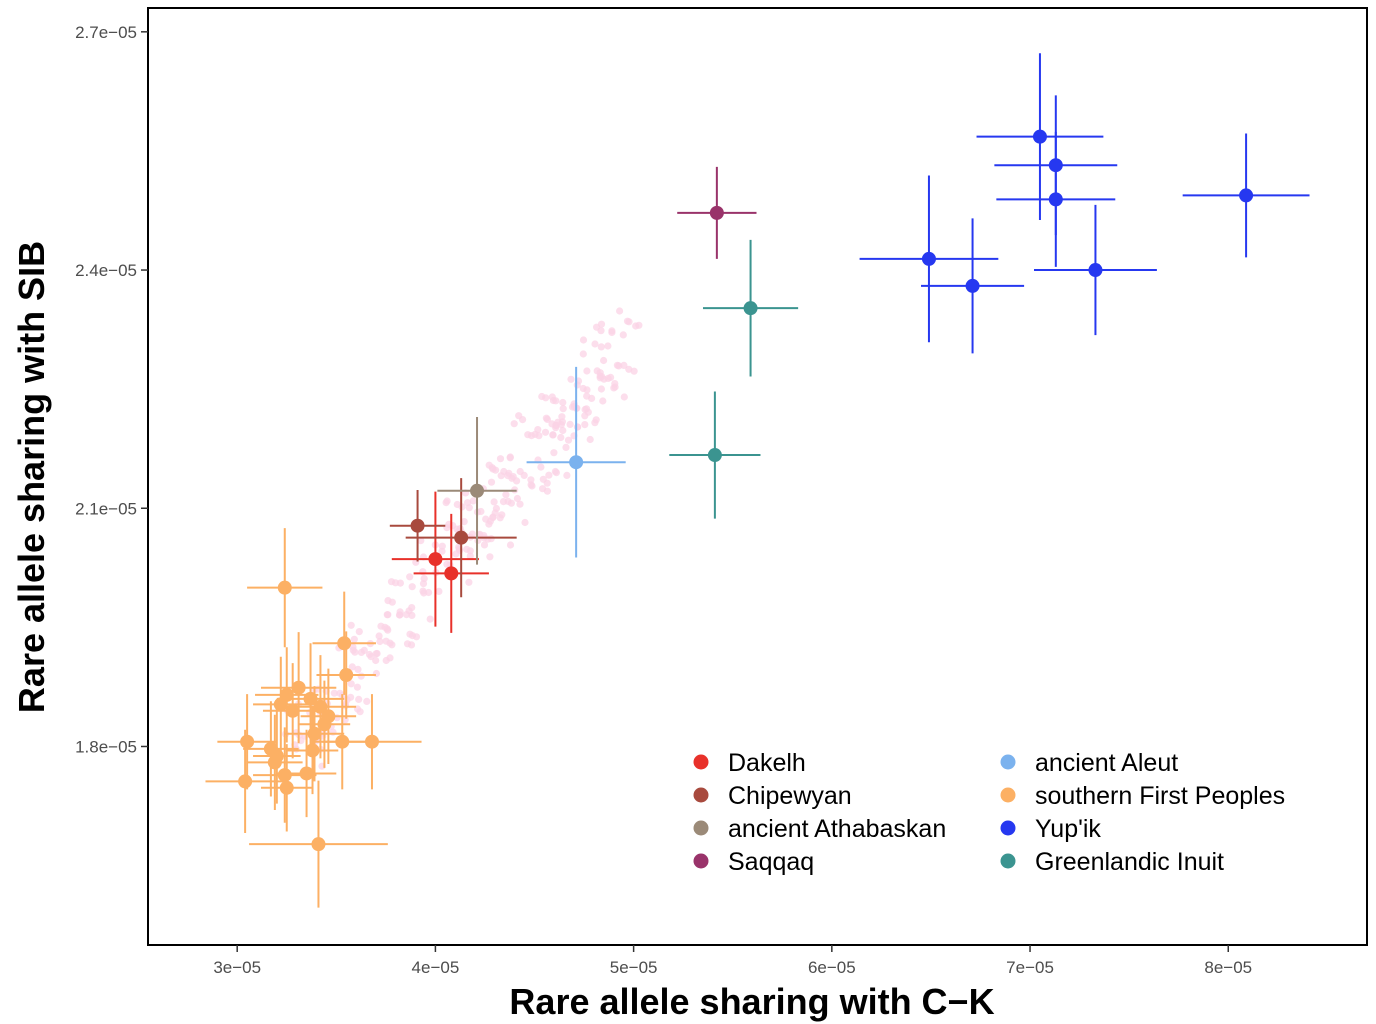 This screenshot has width=1376, height=1024. What do you see at coordinates (1106, 763) in the screenshot?
I see `legend-label: ancient Aleut` at bounding box center [1106, 763].